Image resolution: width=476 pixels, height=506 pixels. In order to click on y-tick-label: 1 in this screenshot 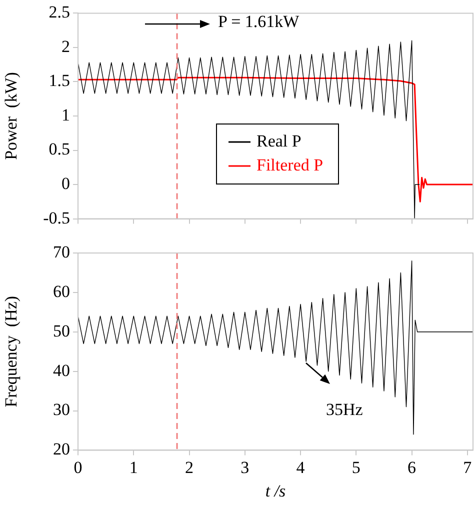, I will do `click(66, 114)`.